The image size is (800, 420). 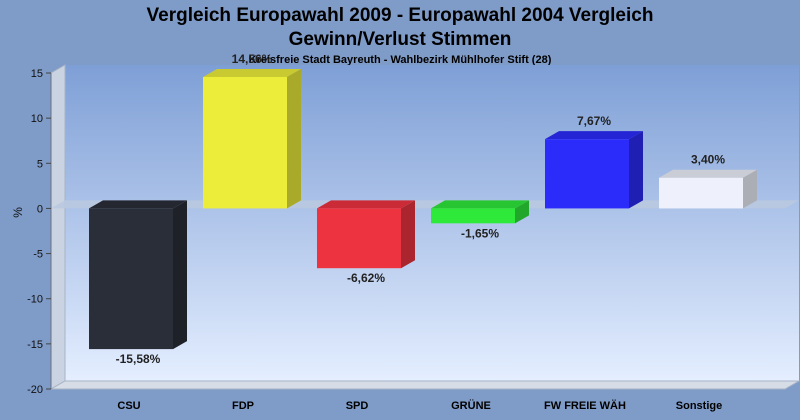 What do you see at coordinates (35, 390) in the screenshot?
I see `y-tick-label: -20` at bounding box center [35, 390].